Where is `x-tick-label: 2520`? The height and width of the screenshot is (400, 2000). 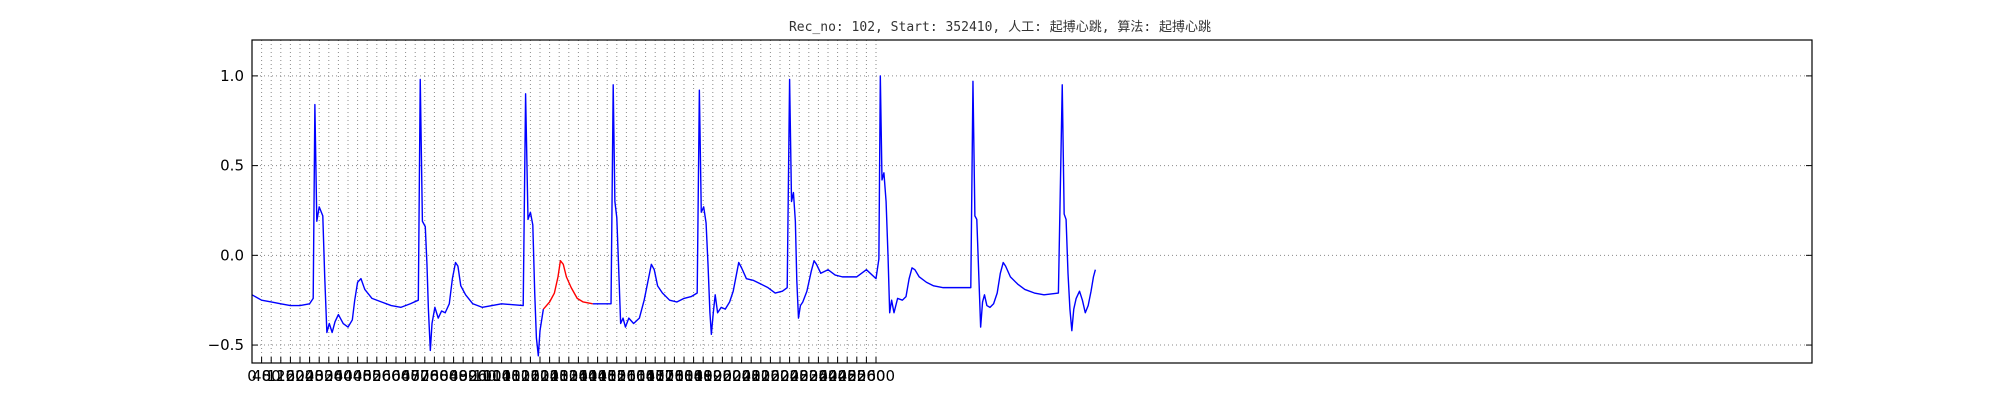
x-tick-label: 2520 is located at coordinates (857, 376).